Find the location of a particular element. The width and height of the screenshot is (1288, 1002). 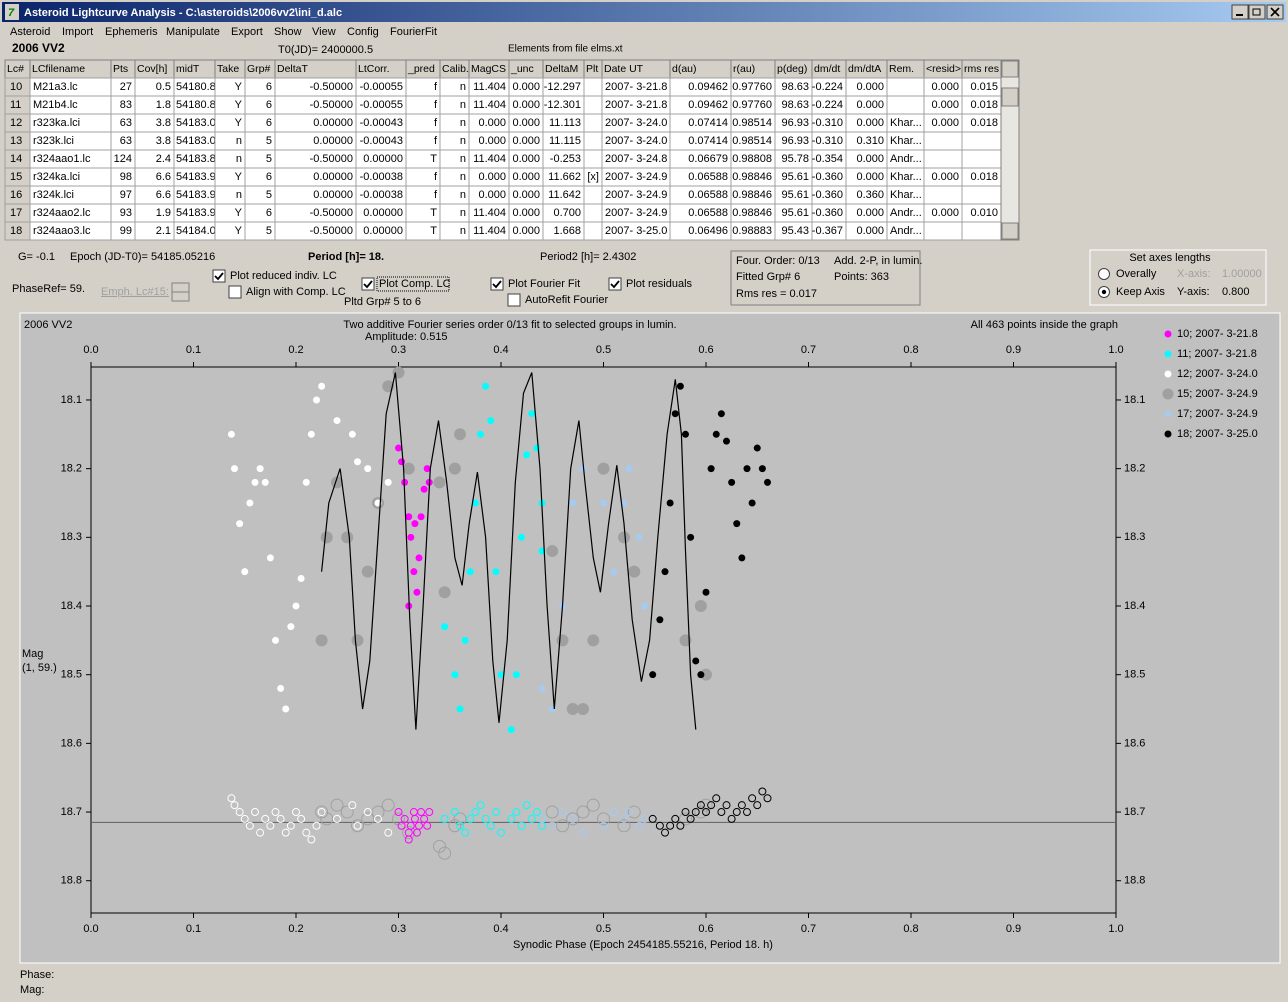

cell-text: 54183.8 is located at coordinates (196, 159).